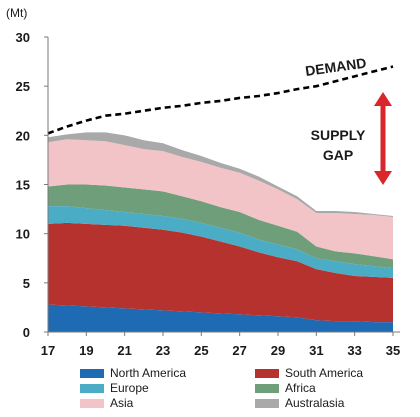  Describe the element at coordinates (324, 373) in the screenshot. I see `legend-label: South America` at that location.